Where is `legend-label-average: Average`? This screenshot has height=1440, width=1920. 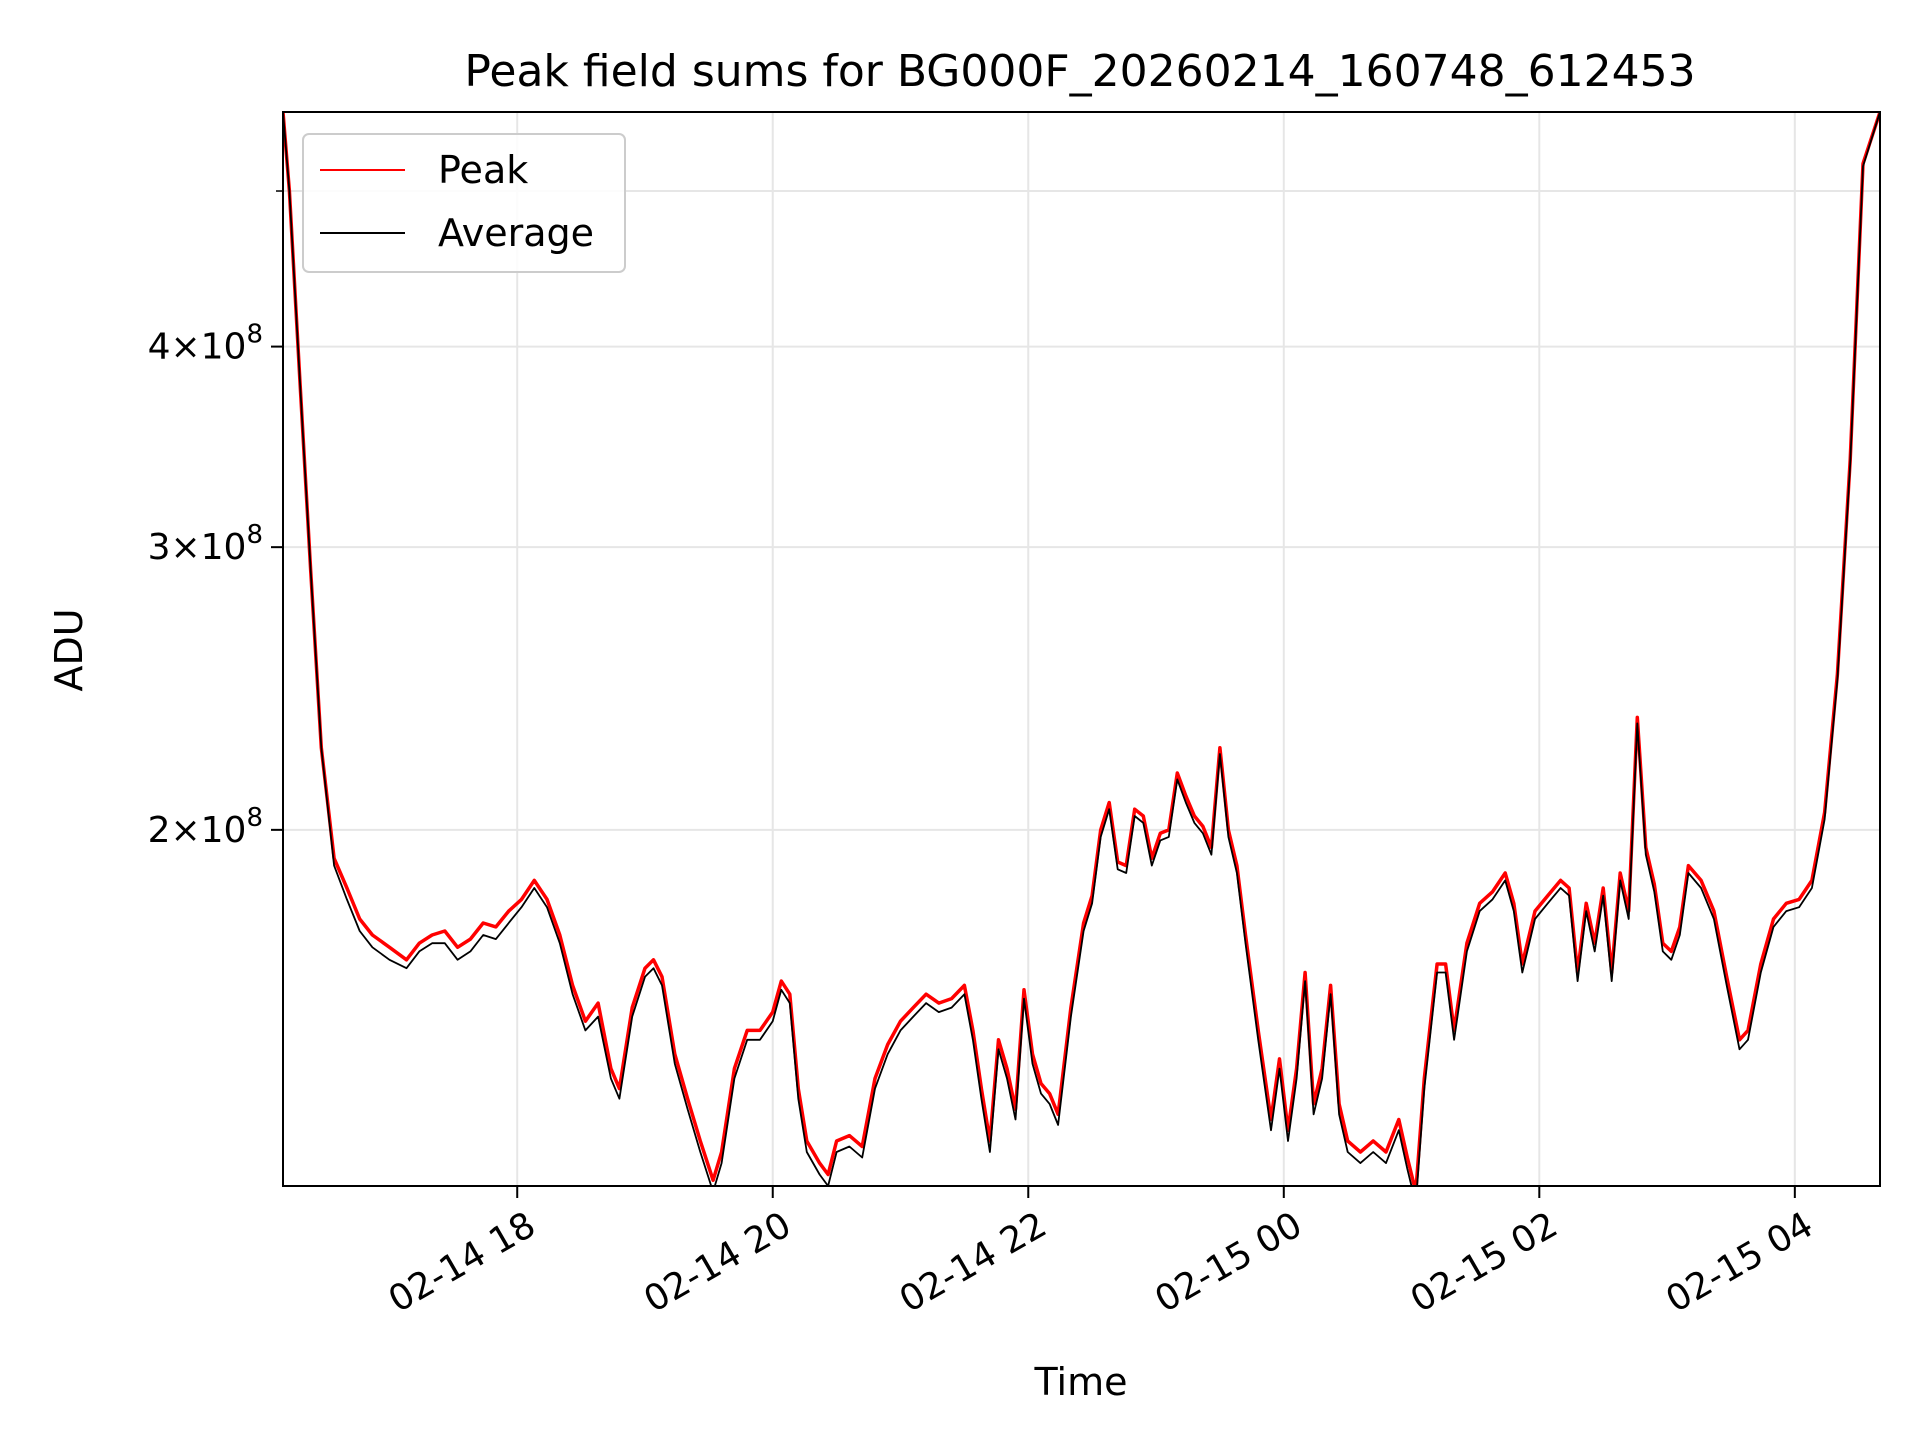 legend-label-average: Average is located at coordinates (516, 233).